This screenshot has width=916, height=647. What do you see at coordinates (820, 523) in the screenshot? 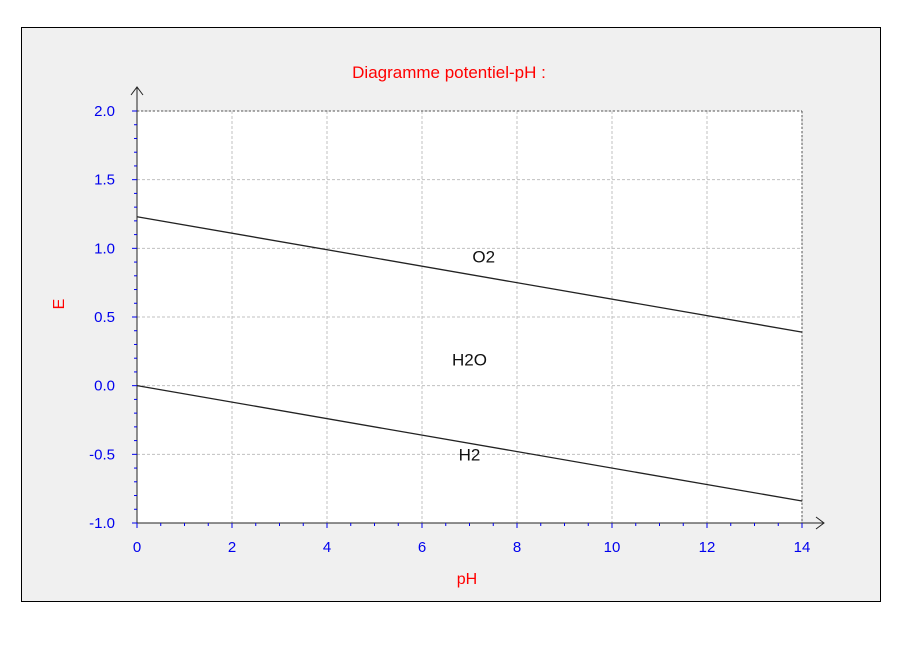
I see `x-axis-arrow` at bounding box center [820, 523].